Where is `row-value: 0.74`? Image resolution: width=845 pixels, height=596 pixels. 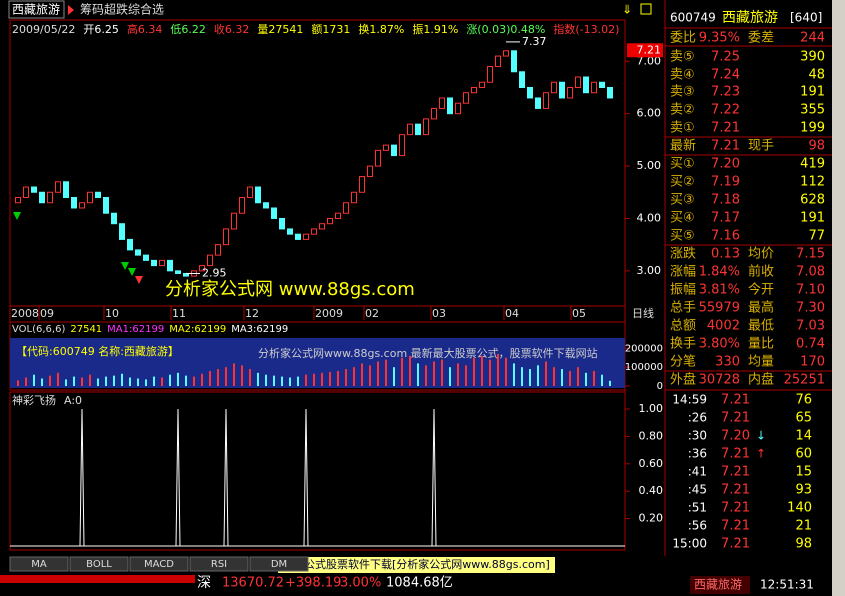
row-value: 0.74 is located at coordinates (810, 344).